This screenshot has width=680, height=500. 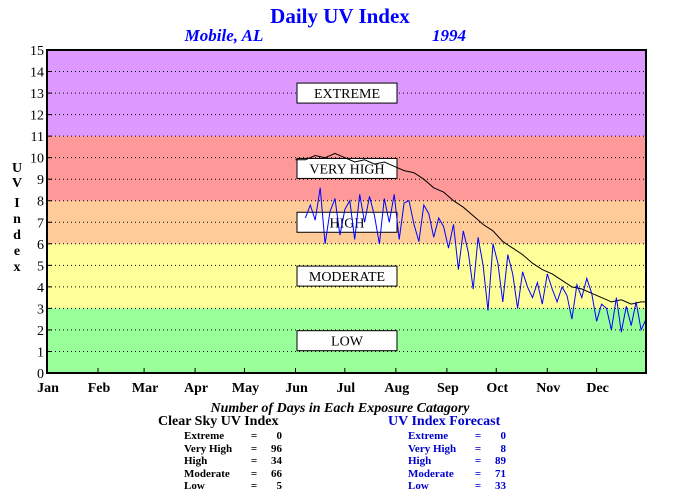 I want to click on clear-sky-title: Clear Sky UV Index, so click(x=218, y=421).